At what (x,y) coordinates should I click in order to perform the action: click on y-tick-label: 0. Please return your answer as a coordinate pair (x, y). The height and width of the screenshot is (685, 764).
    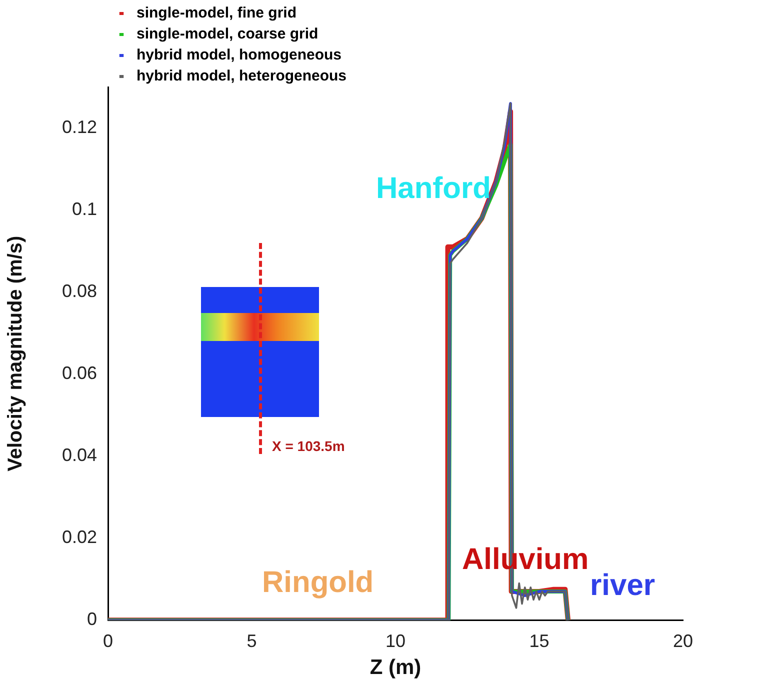
    Looking at the image, I should click on (91, 619).